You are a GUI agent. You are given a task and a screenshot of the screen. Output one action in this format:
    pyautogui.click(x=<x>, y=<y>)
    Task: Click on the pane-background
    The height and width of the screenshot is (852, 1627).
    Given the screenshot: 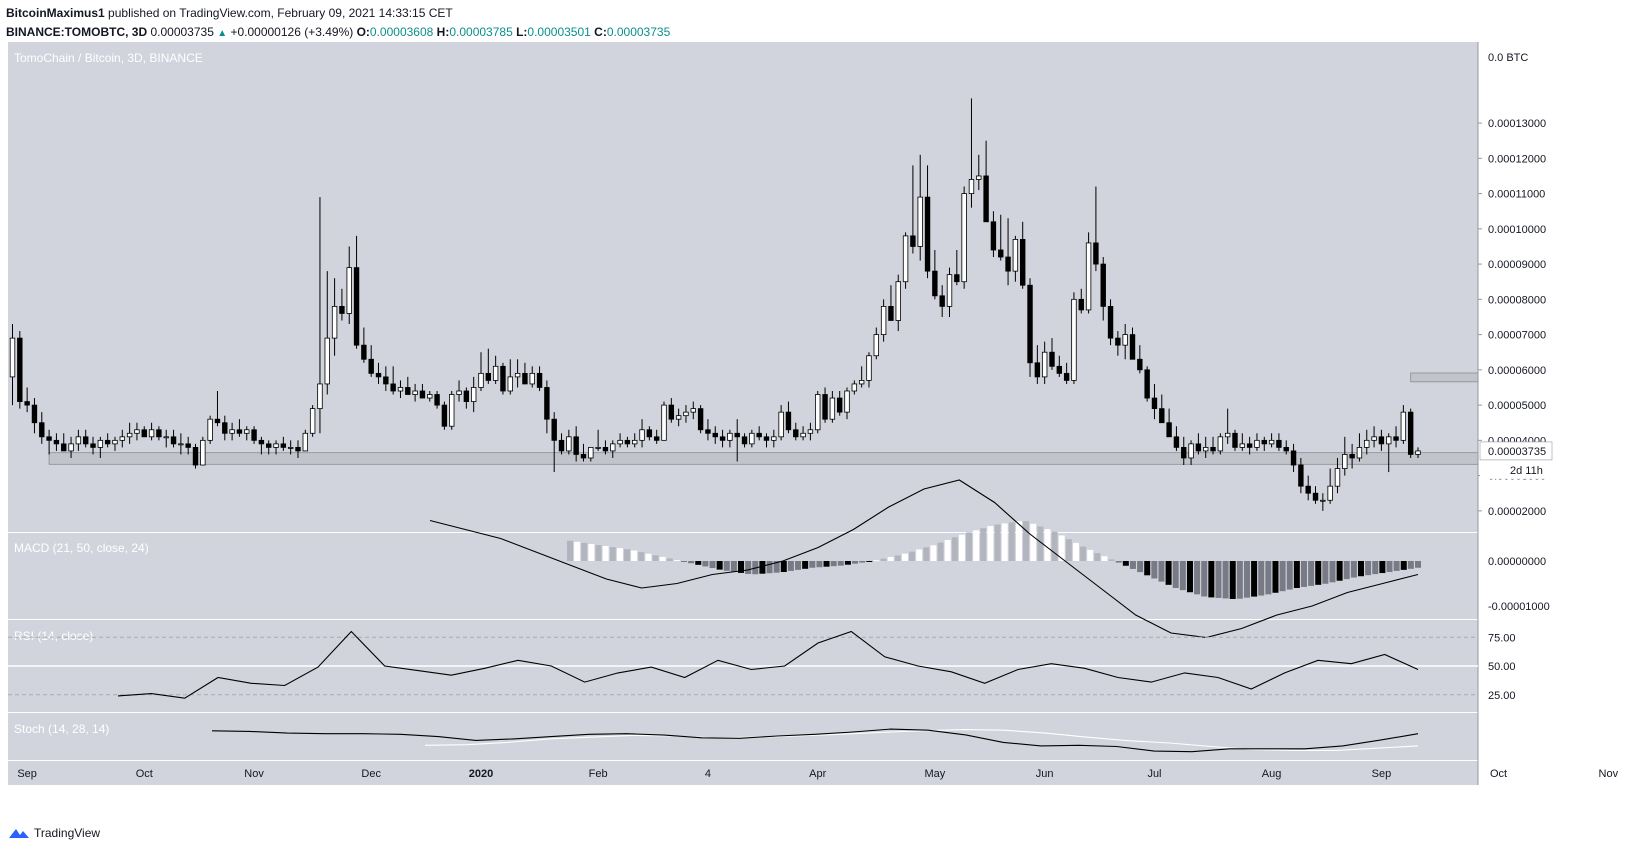 What is the action you would take?
    pyautogui.click(x=743, y=576)
    